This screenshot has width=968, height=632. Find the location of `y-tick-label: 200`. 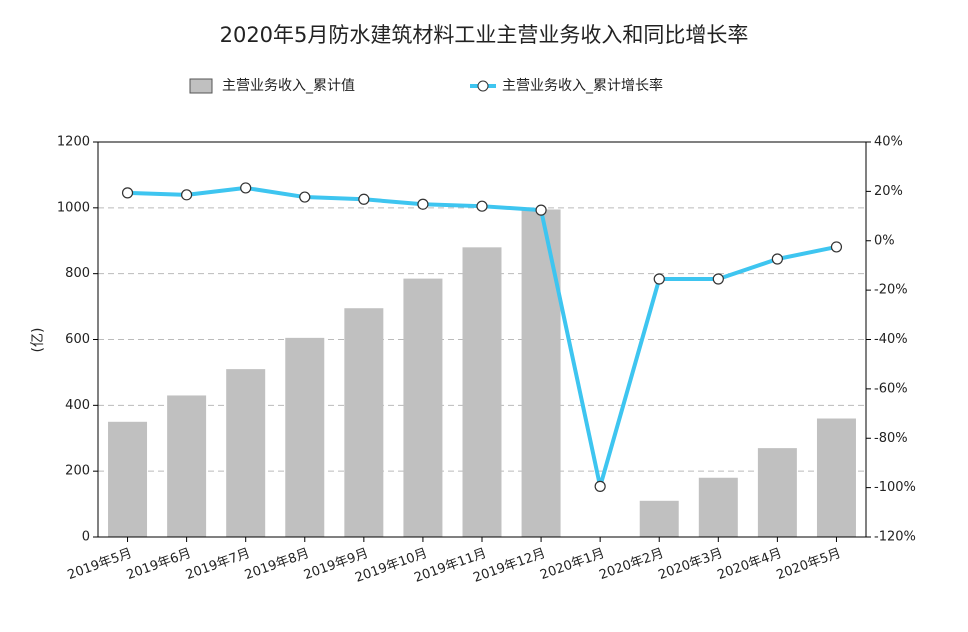

y-tick-label: 200 is located at coordinates (77, 471).